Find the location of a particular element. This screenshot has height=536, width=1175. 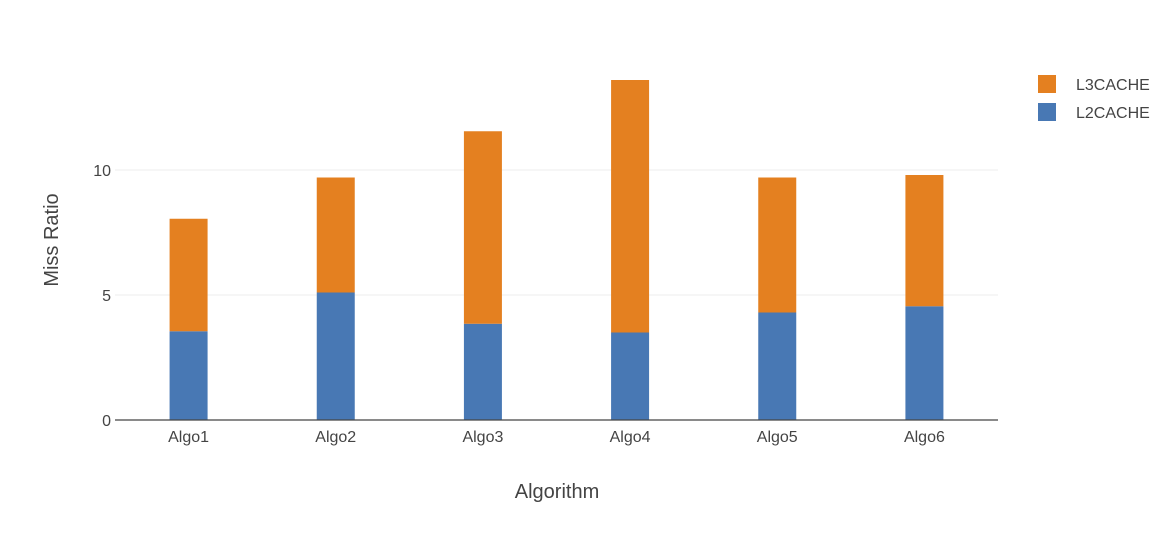

y-tick-labels: 0 5 10 is located at coordinates (102, 296).